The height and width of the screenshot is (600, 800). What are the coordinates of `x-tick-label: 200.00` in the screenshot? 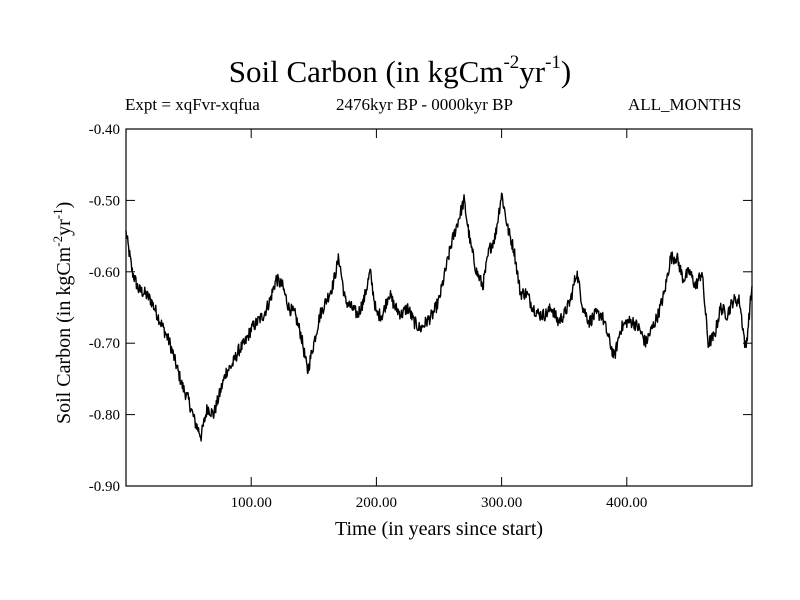 It's located at (376, 503).